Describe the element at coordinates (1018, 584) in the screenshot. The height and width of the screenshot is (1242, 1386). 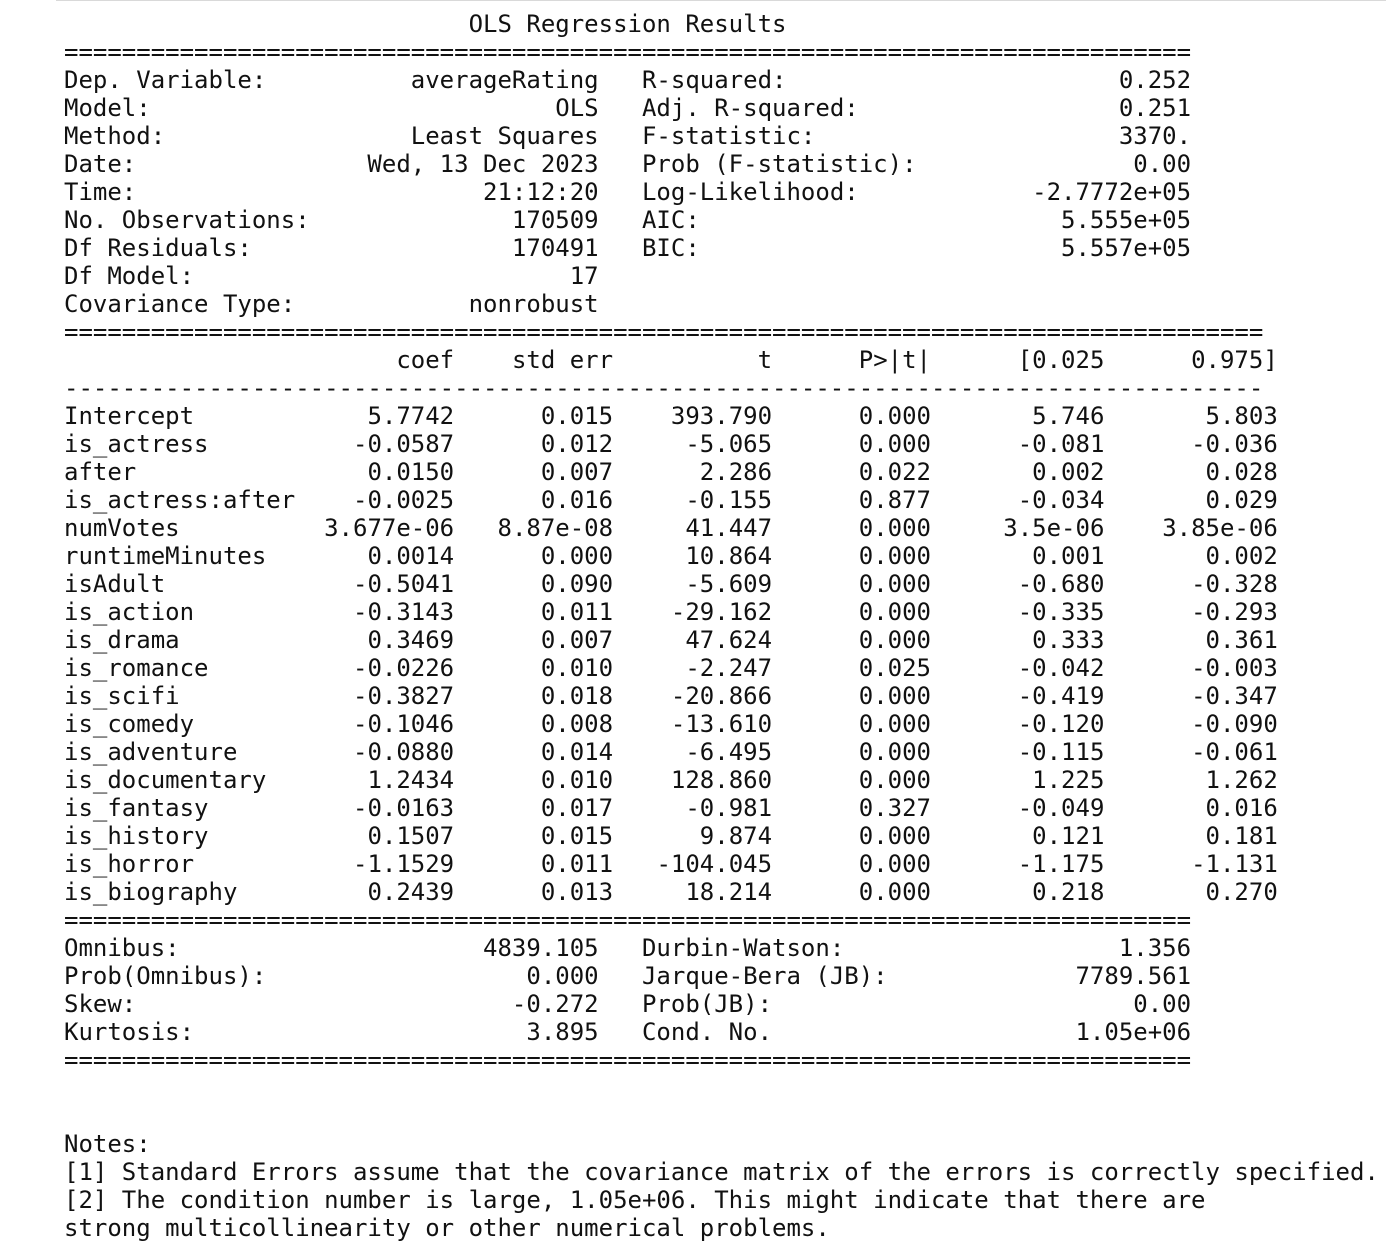
I see `table-cell: -0.680` at that location.